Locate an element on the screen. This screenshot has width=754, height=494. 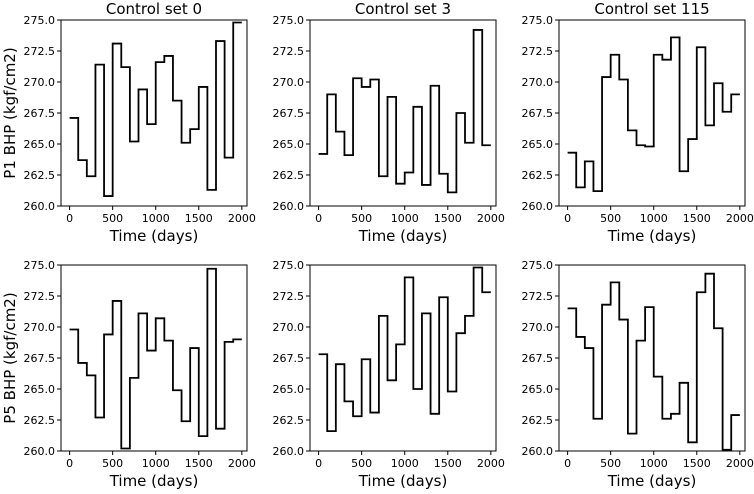
y-axis-label: P1 BHP (kgf/cm2) is located at coordinates (10, 112).